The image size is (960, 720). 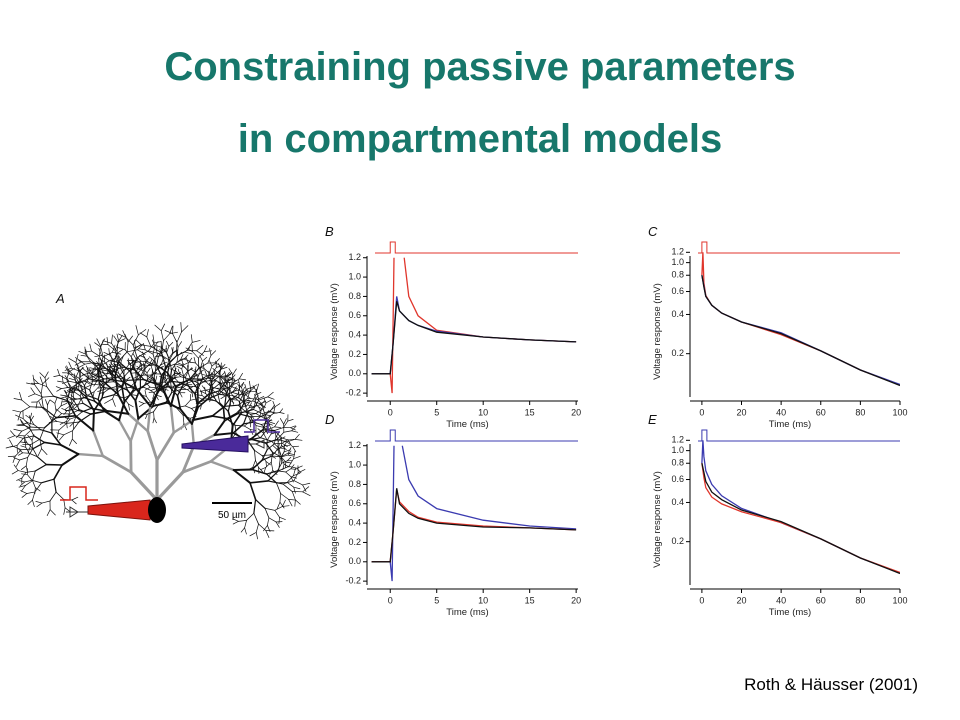 I want to click on title-line: Constraining passive parameters, so click(x=479, y=67).